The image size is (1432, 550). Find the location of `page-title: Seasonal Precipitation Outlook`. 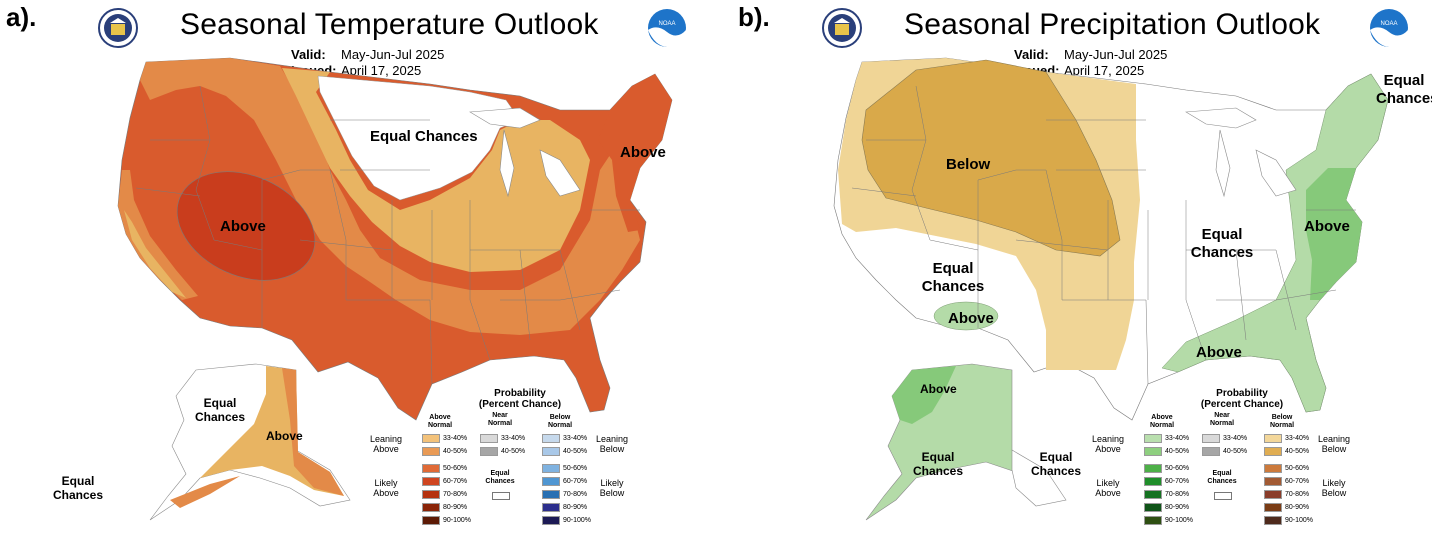

page-title: Seasonal Precipitation Outlook is located at coordinates (1112, 24).